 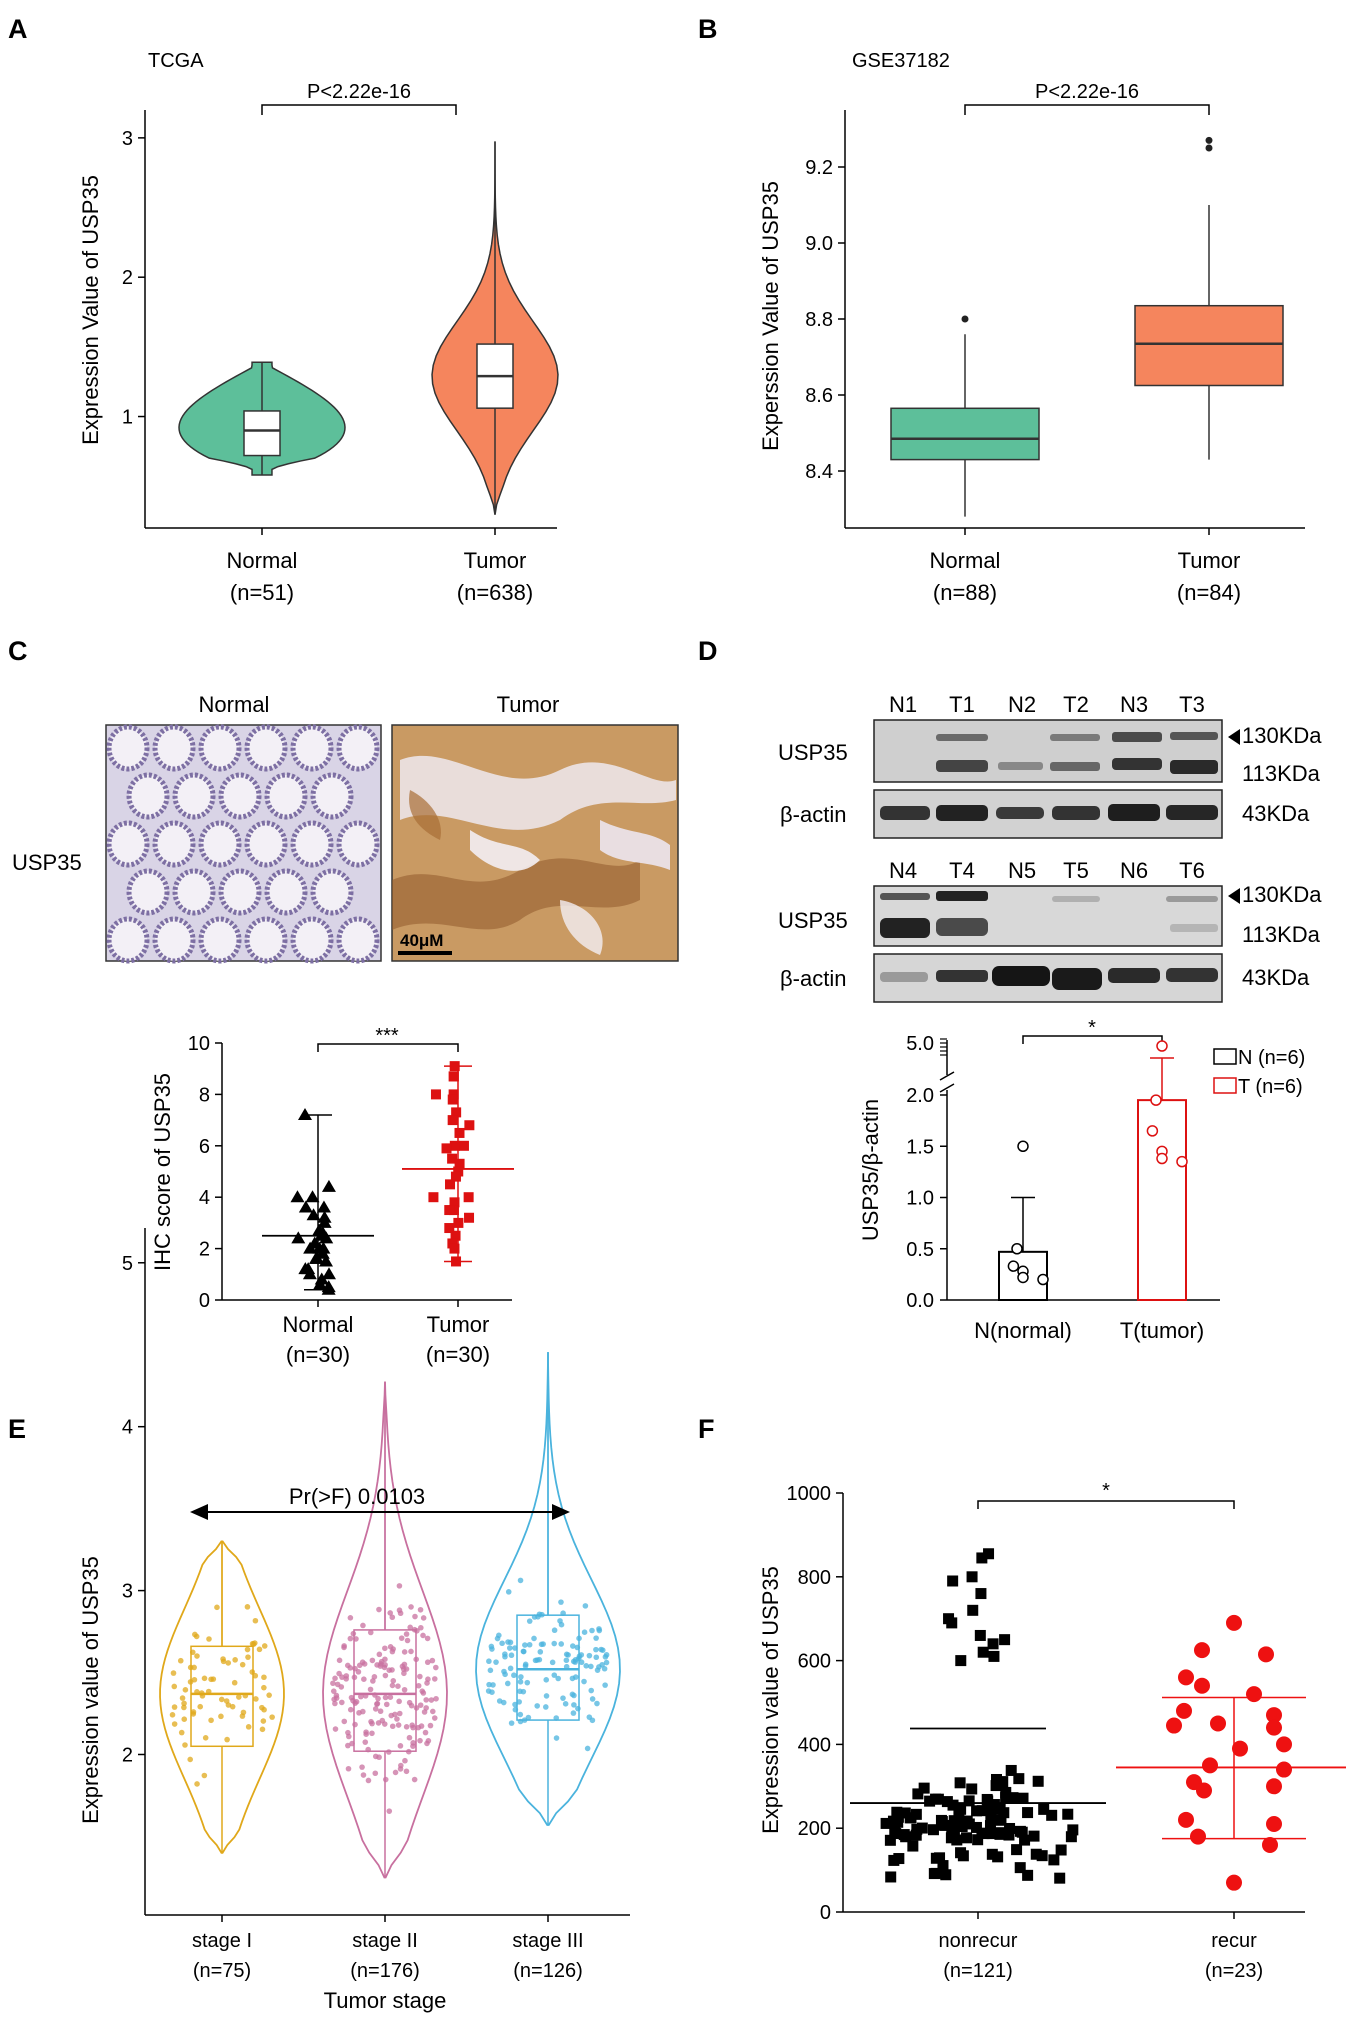 What do you see at coordinates (1106, 1504) in the screenshot?
I see `panel-f-sig-bracket` at bounding box center [1106, 1504].